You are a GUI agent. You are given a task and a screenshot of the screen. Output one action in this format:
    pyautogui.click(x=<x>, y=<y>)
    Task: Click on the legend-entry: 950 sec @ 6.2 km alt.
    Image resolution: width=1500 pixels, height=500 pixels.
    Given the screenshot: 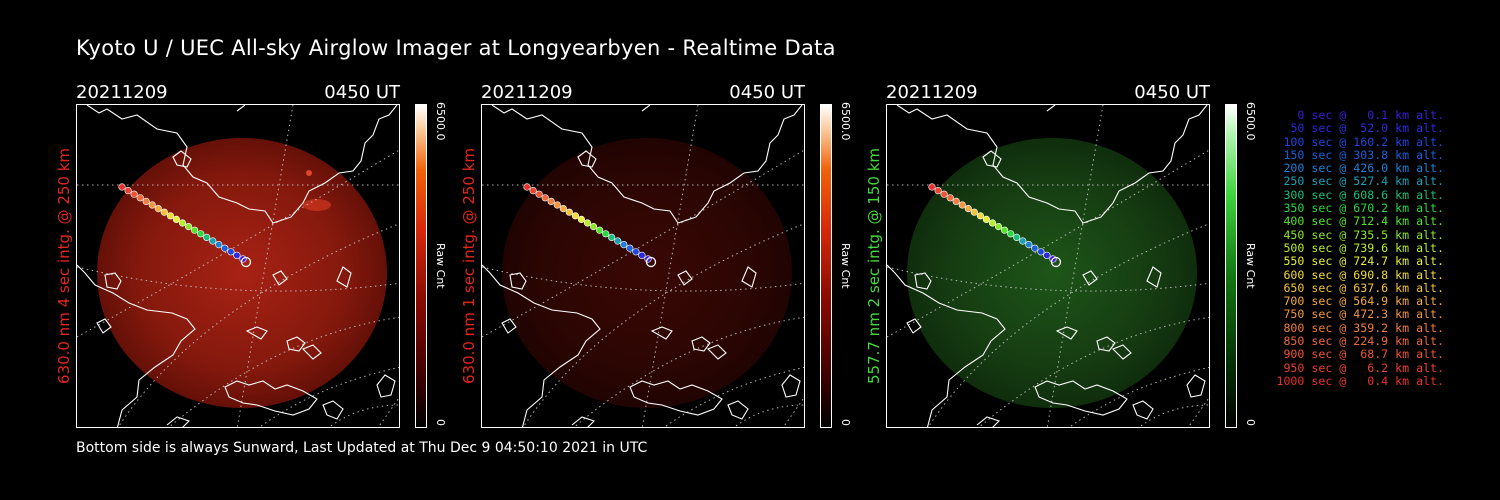 What is the action you would take?
    pyautogui.click(x=1363, y=367)
    